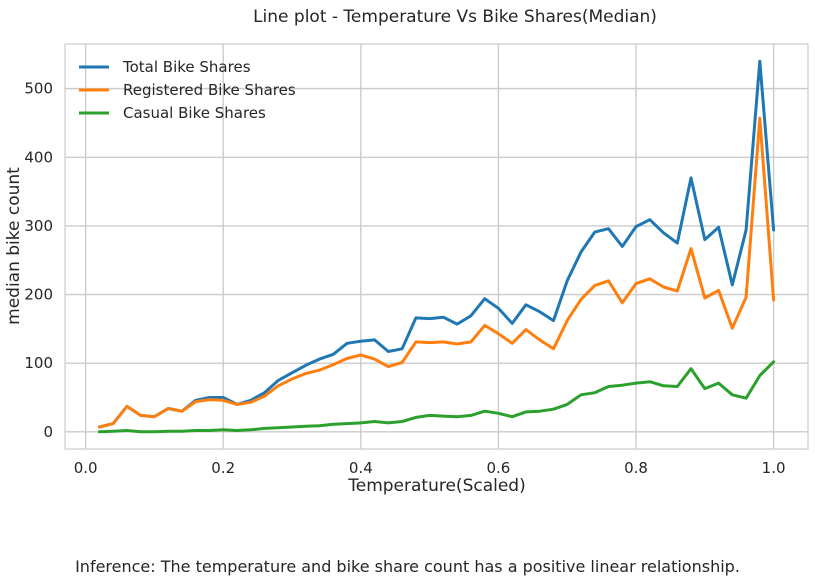 This screenshot has width=815, height=581. I want to click on y-tick-label: 500, so click(38, 89).